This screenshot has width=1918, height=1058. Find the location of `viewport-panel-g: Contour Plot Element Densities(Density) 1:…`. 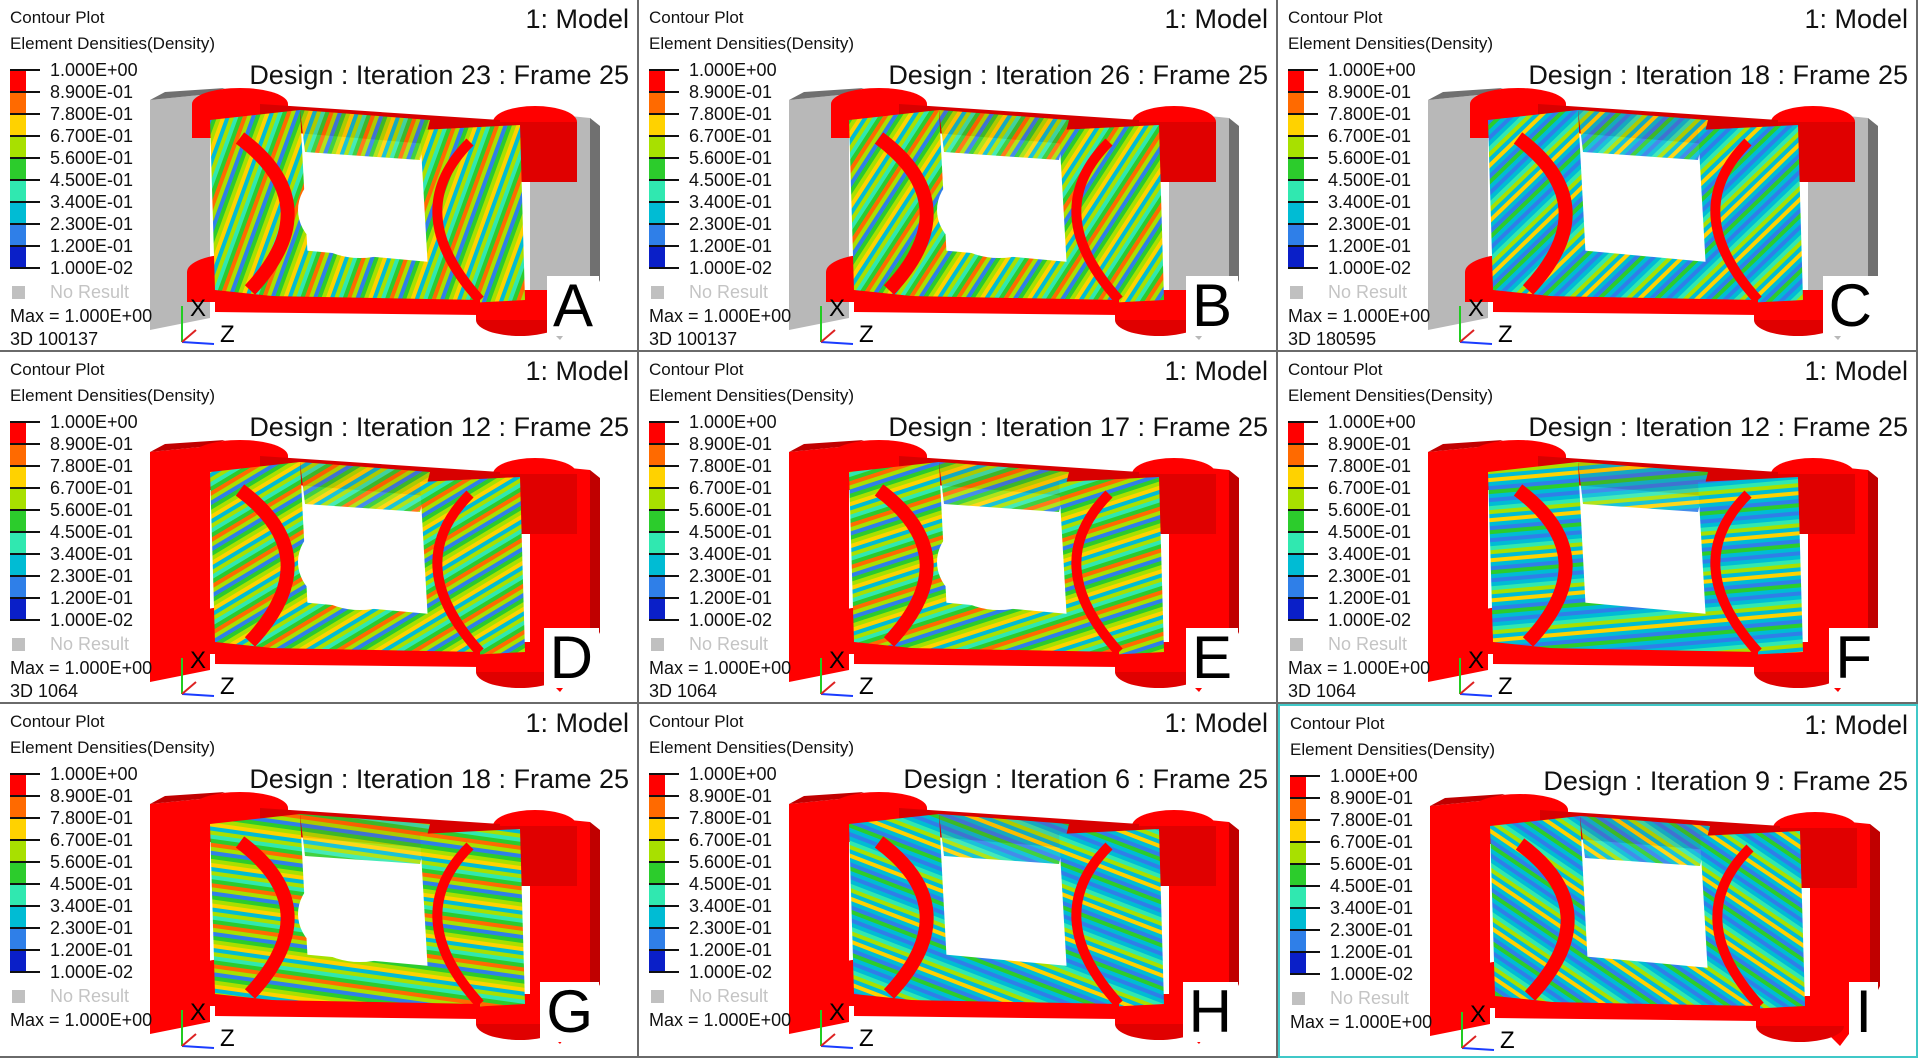

viewport-panel-g: Contour Plot Element Densities(Density) 1:… is located at coordinates (319, 881).